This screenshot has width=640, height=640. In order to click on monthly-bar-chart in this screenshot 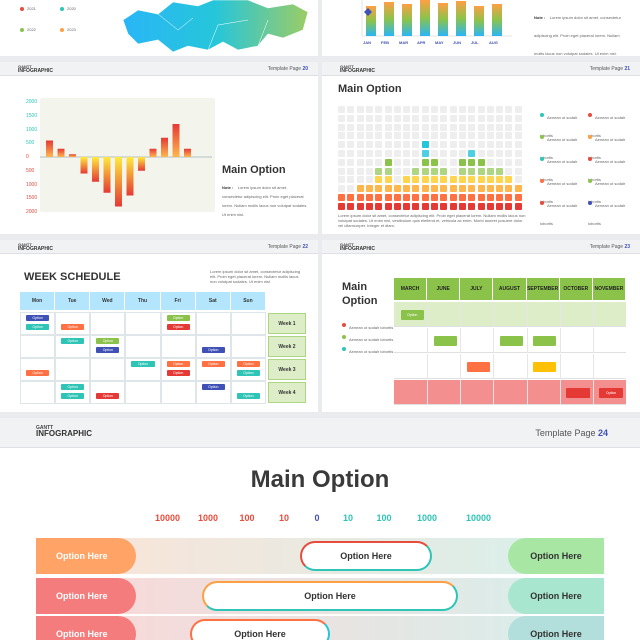, I will do `click(436, 18)`.